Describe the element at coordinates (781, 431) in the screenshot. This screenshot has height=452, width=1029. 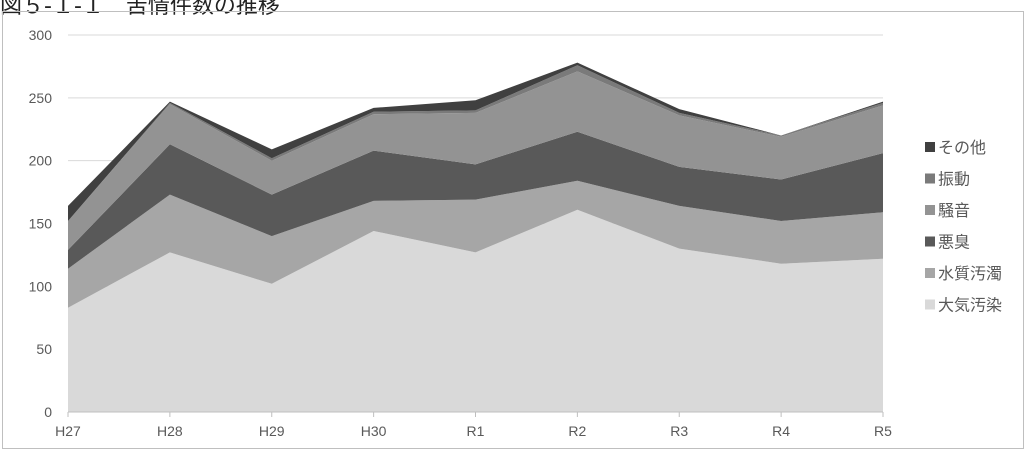
I see `x-tick-label: R4` at that location.